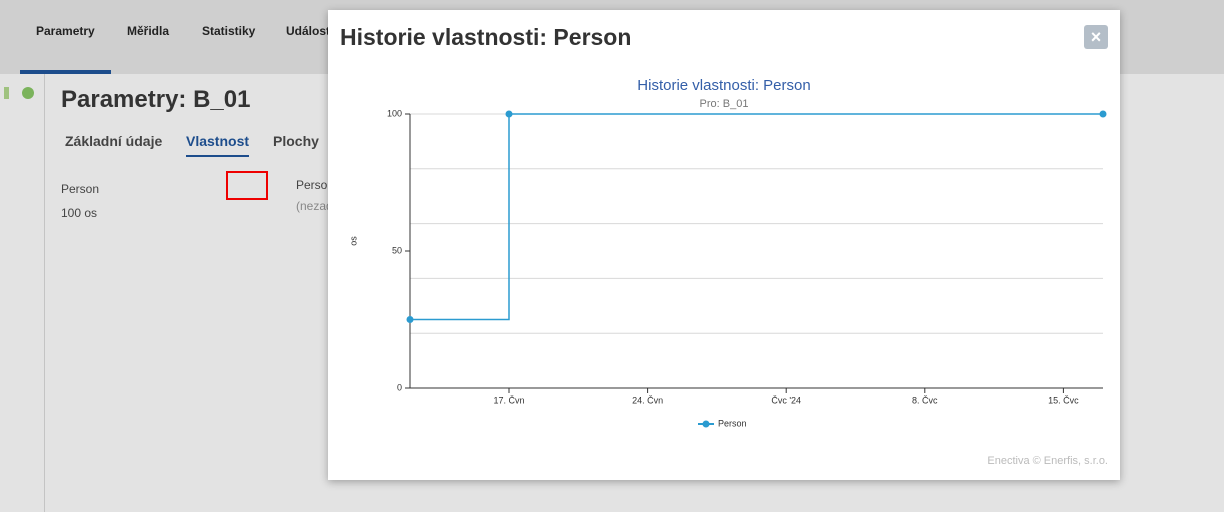  What do you see at coordinates (247, 185) in the screenshot?
I see `history-button` at bounding box center [247, 185].